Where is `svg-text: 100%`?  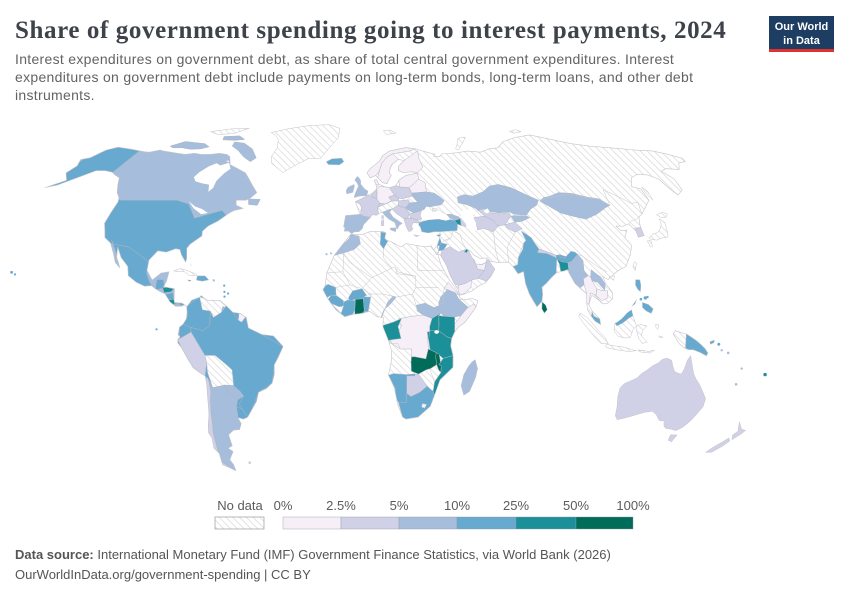 svg-text: 100% is located at coordinates (633, 505).